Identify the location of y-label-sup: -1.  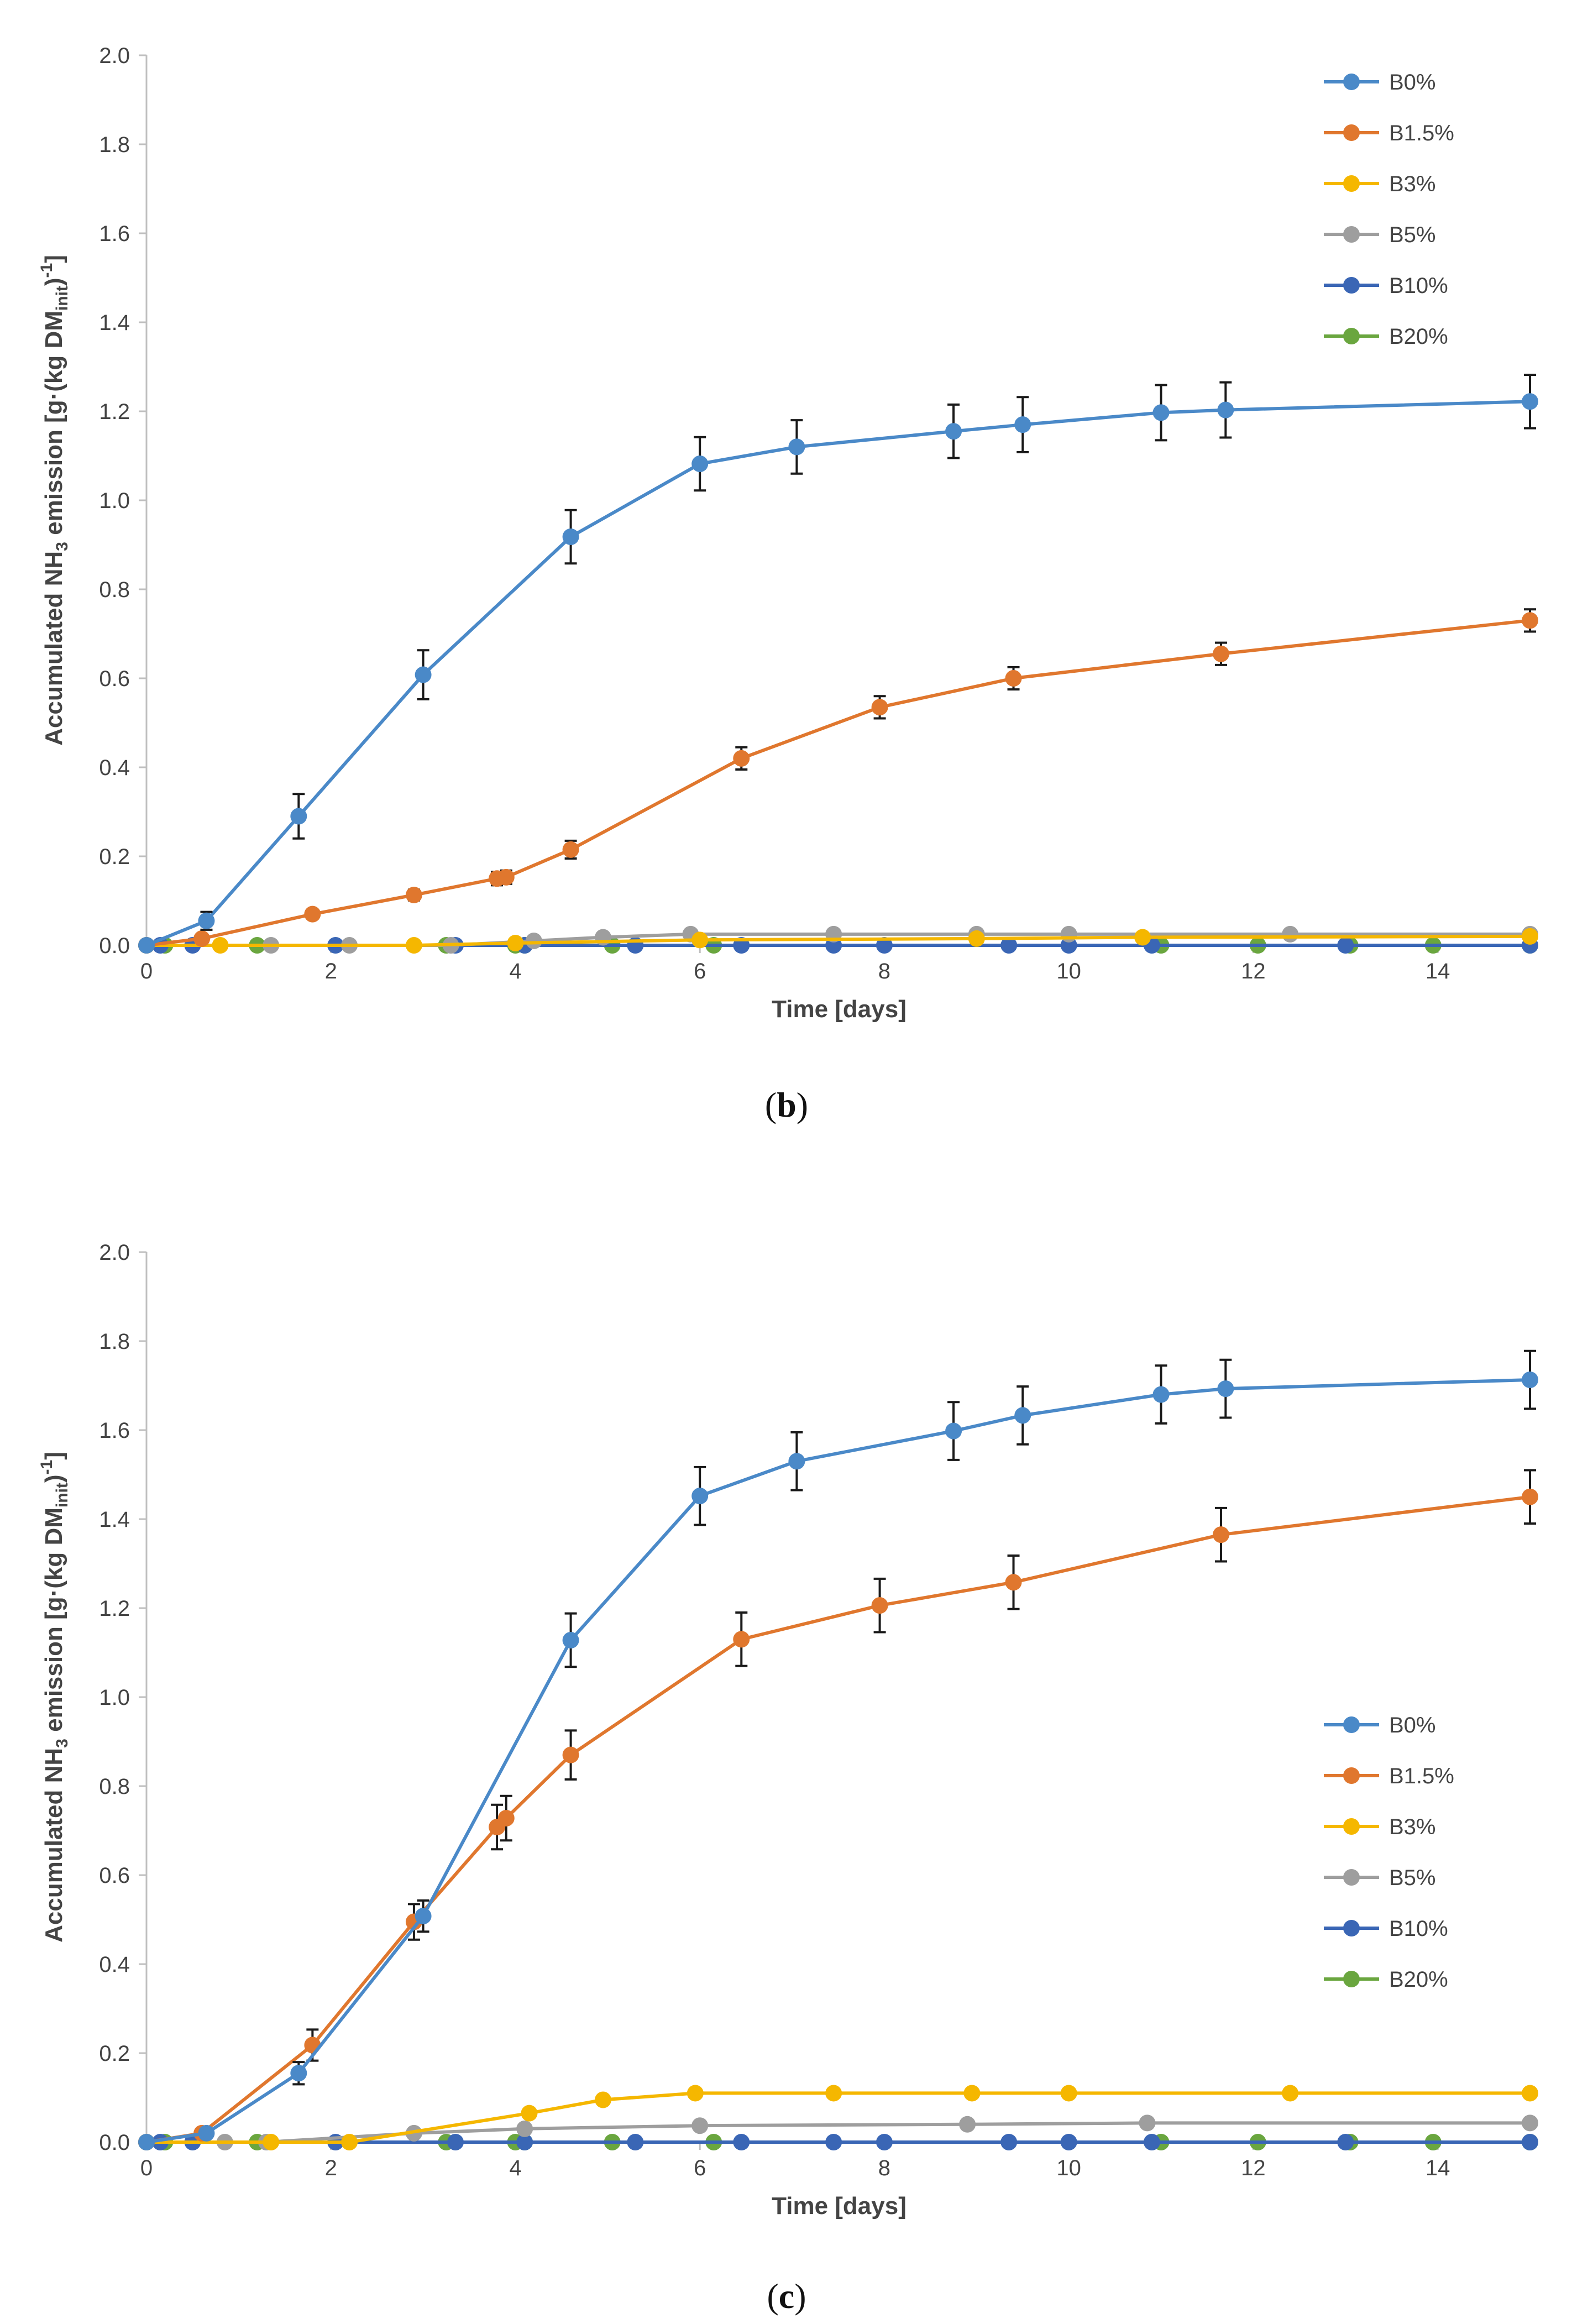
(47, 1467).